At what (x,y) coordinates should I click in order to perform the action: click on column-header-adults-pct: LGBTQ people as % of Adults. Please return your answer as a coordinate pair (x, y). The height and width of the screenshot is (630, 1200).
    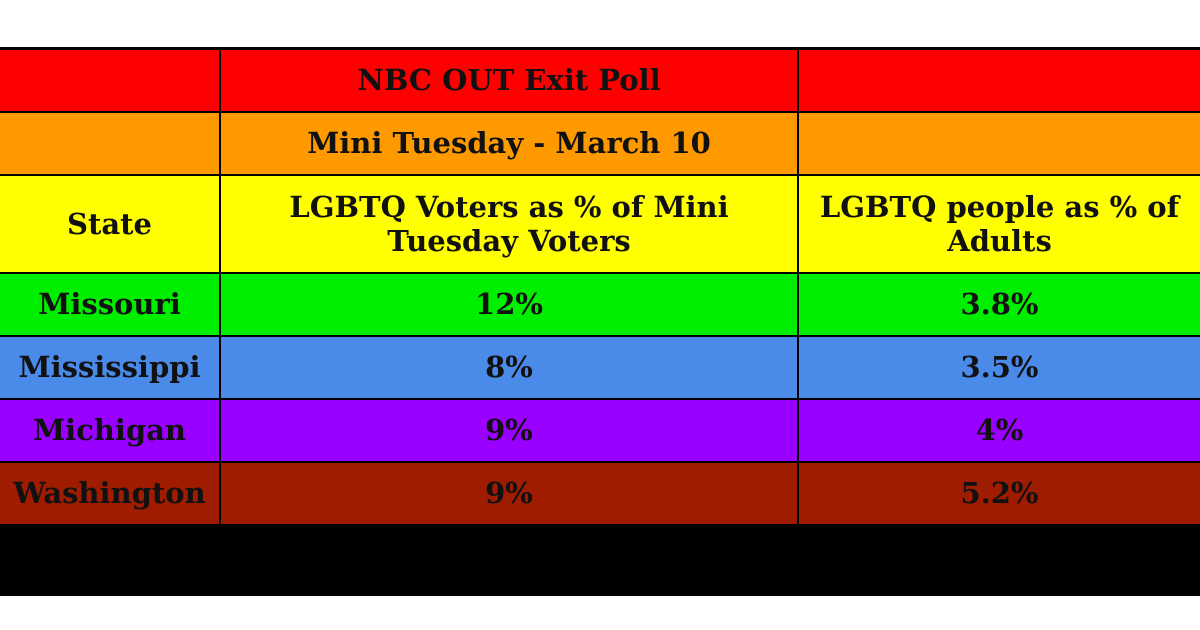
    Looking at the image, I should click on (998, 223).